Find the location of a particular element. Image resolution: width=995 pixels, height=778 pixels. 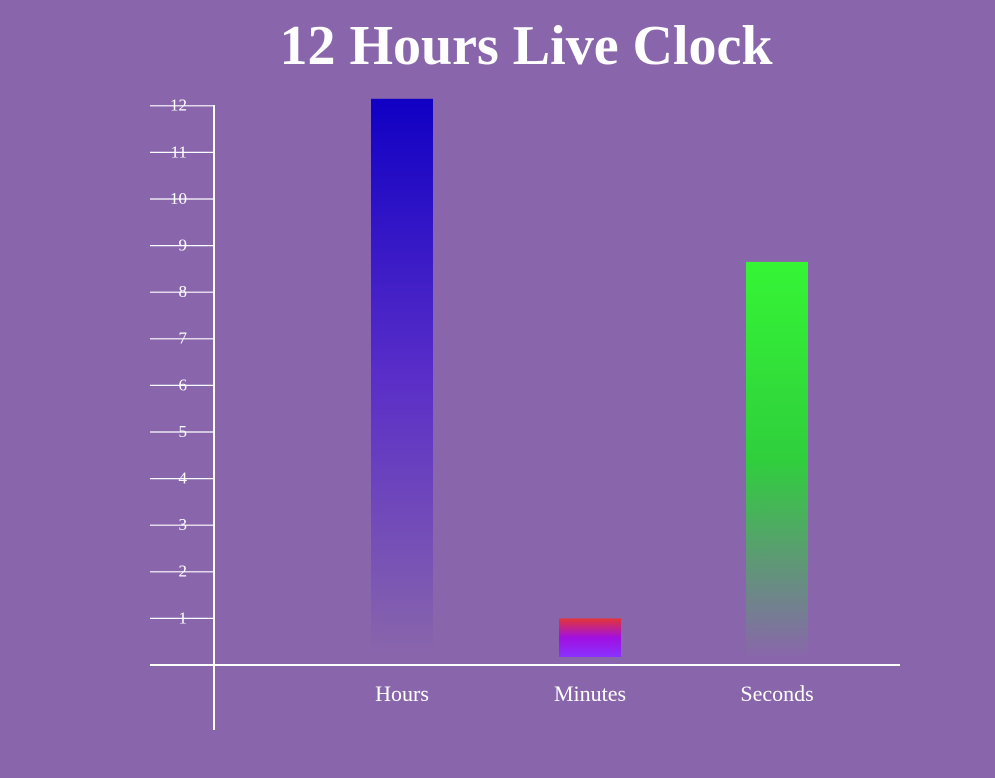

bar-minutes is located at coordinates (590, 637).